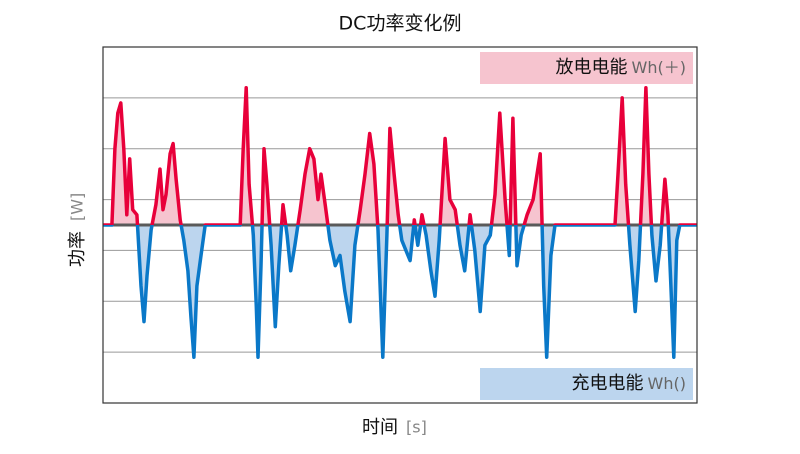 The width and height of the screenshot is (800, 454). Describe the element at coordinates (77, 249) in the screenshot. I see `y-label-text: 功率` at that location.